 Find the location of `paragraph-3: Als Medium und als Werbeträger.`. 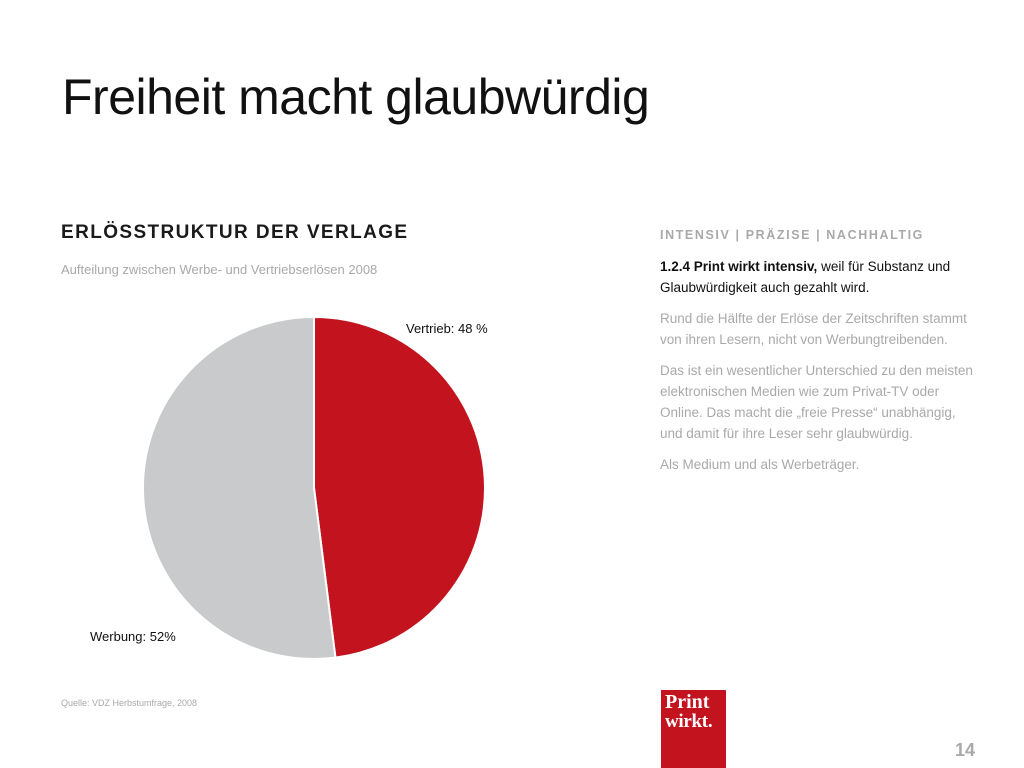

paragraph-3: Als Medium und als Werbeträger. is located at coordinates (760, 464).